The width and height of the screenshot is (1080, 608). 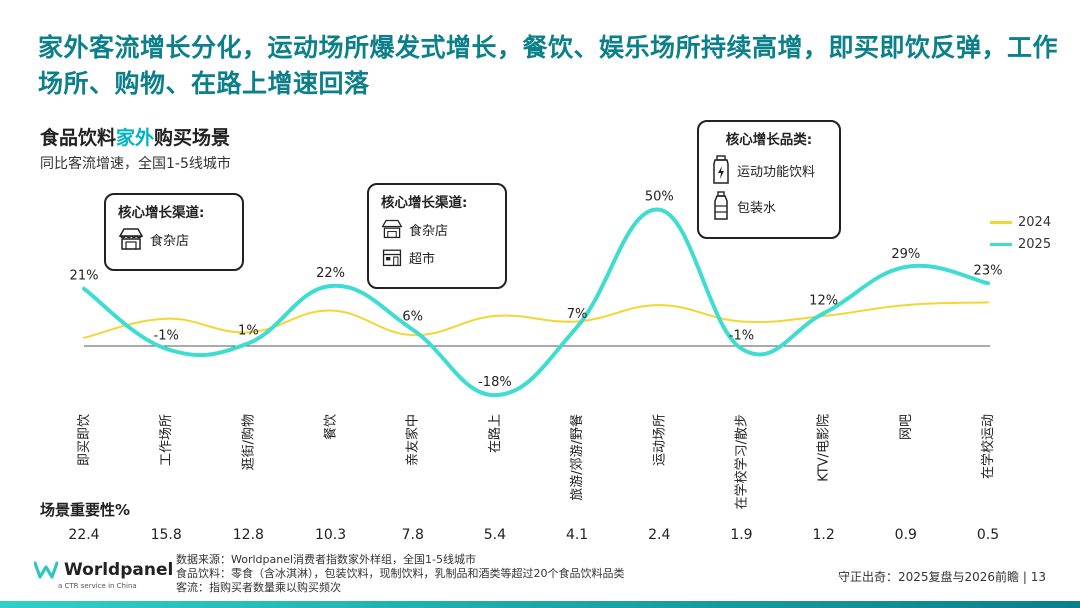 I want to click on importance-value: 1.9, so click(x=741, y=535).